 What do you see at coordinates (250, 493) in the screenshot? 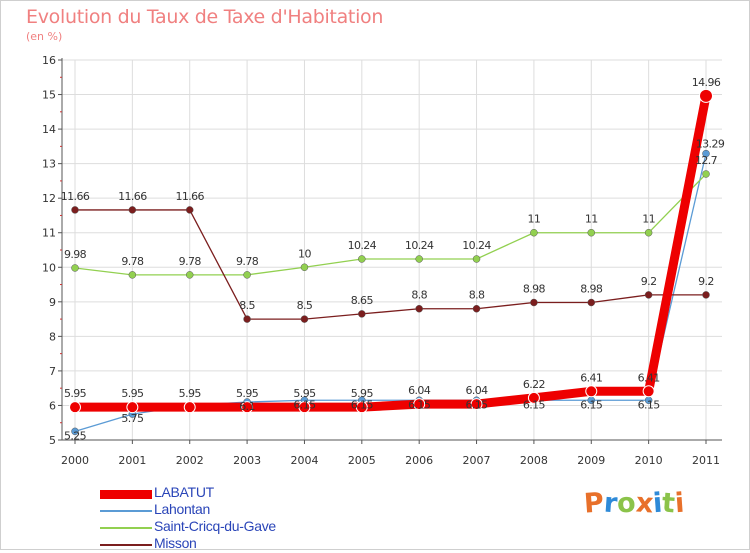
I see `legend-item: LABATUT` at bounding box center [250, 493].